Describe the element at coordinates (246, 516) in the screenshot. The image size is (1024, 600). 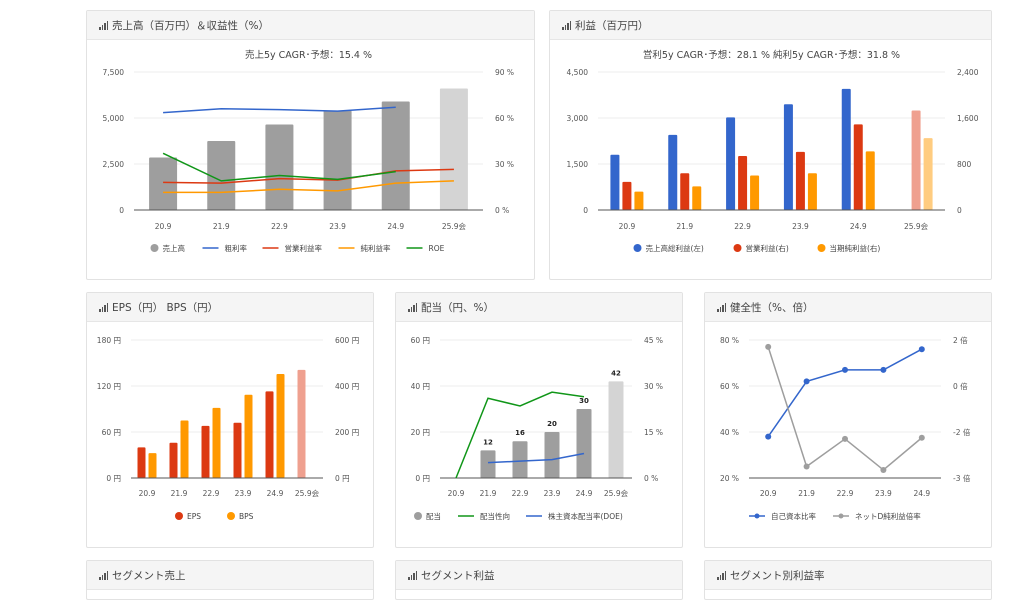
I see `legend-label: BPS` at that location.